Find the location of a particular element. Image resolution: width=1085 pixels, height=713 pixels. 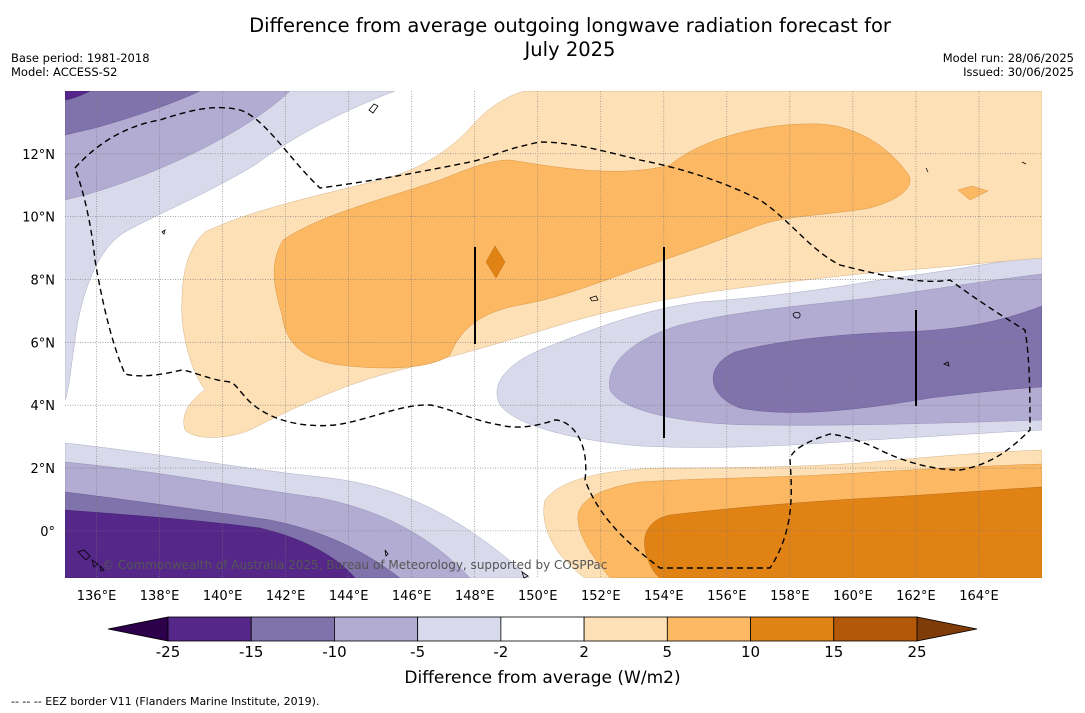

lon-tick-label: 142°E is located at coordinates (286, 596).